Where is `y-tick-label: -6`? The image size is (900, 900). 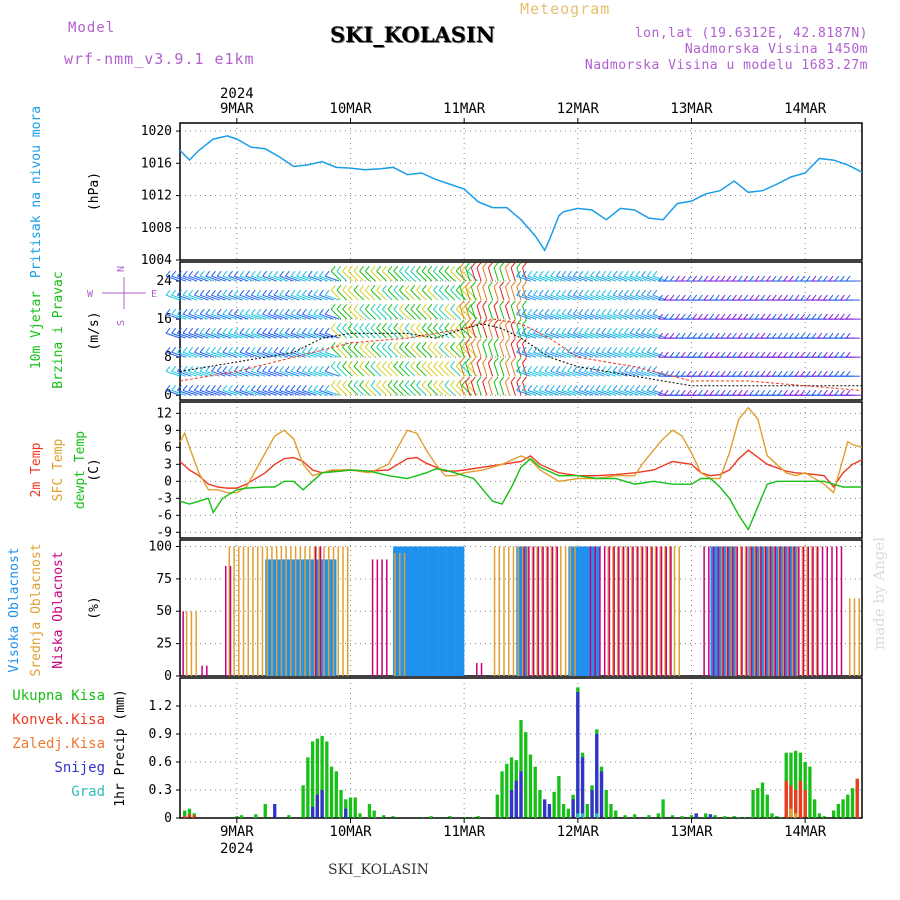
y-tick-label: -6 is located at coordinates (164, 515).